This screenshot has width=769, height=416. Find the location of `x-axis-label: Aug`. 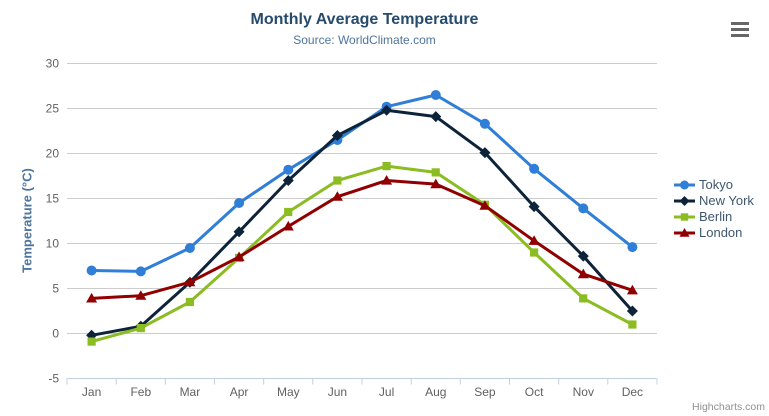

x-axis-label: Aug is located at coordinates (435, 392).